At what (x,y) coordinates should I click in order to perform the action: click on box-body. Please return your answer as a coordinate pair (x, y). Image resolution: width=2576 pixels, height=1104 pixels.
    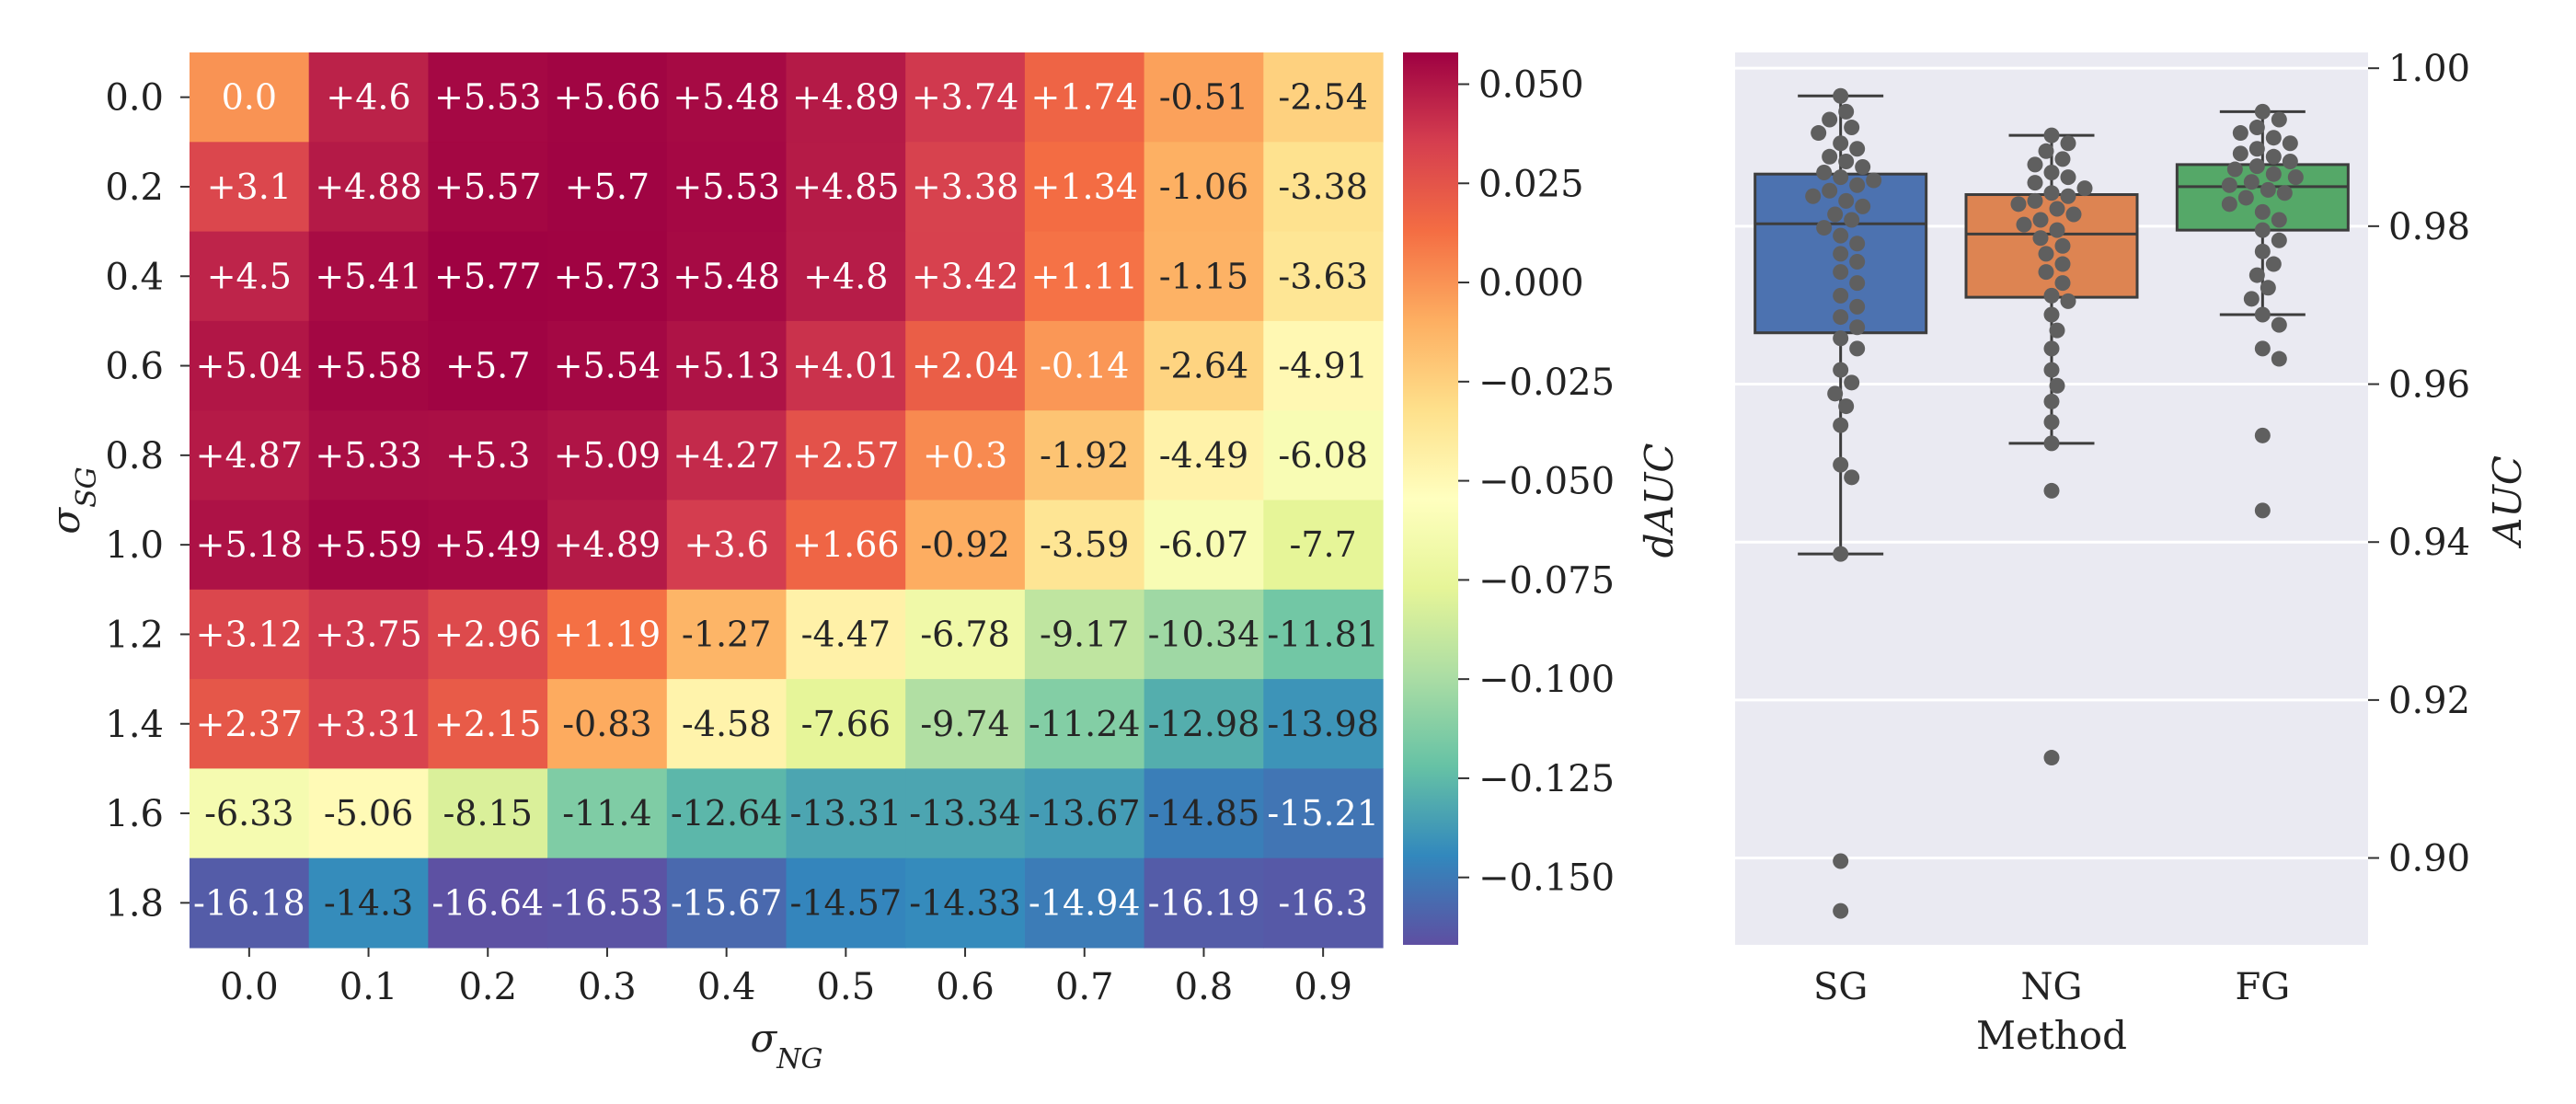
    Looking at the image, I should click on (2262, 197).